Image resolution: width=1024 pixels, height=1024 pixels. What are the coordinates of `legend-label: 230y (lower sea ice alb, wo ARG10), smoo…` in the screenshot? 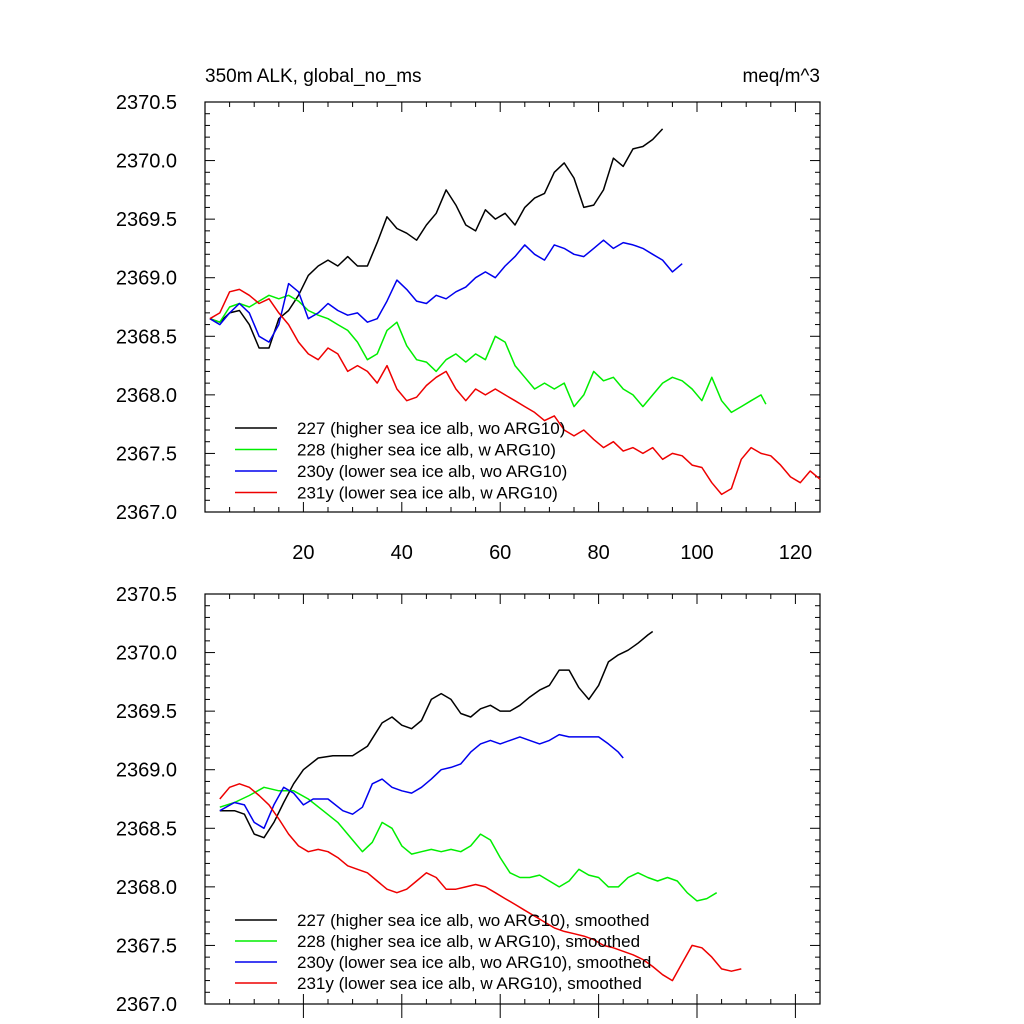 It's located at (474, 962).